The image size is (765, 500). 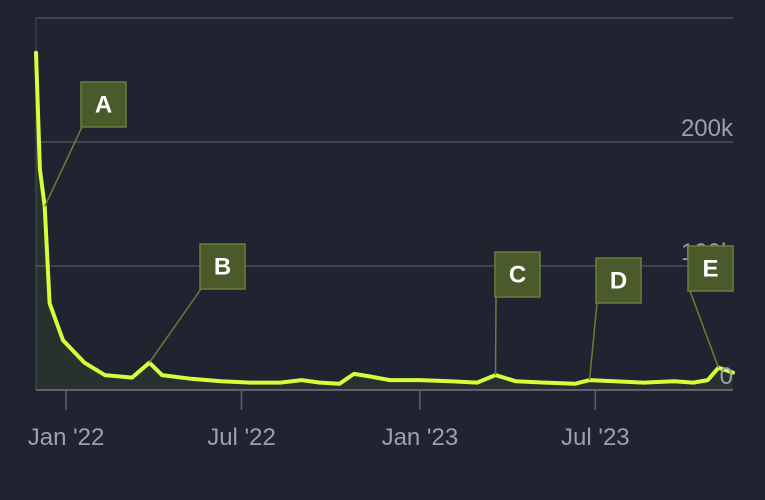 What do you see at coordinates (420, 437) in the screenshot?
I see `x-tick-label: Jan '23` at bounding box center [420, 437].